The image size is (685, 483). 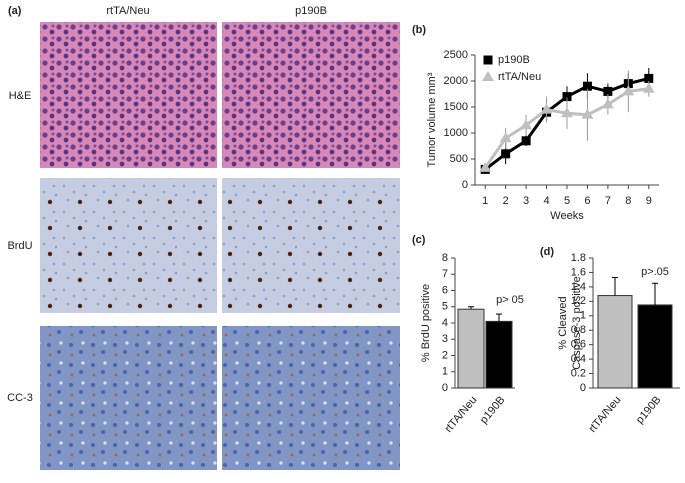 What do you see at coordinates (311, 11) in the screenshot?
I see `column-label: p190B` at bounding box center [311, 11].